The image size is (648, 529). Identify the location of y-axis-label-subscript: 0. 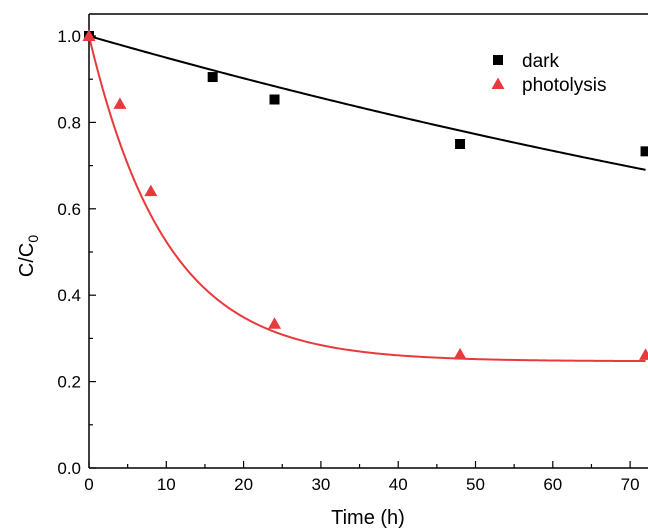
(33, 239).